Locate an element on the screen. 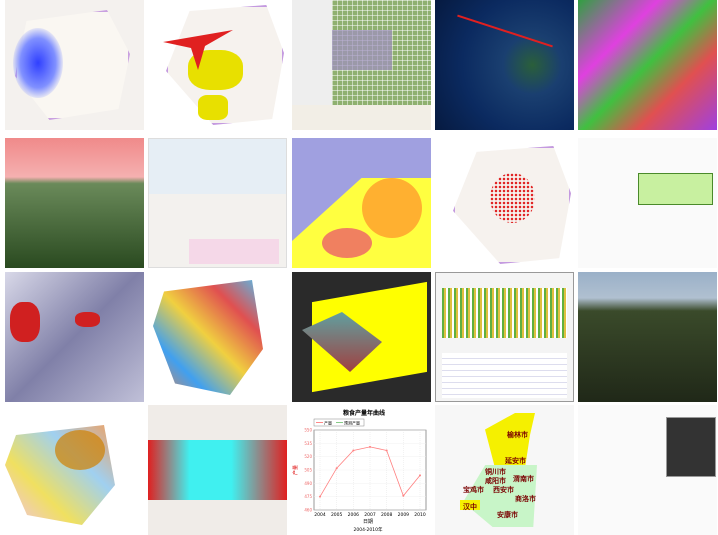 The image size is (718, 535). legend-label-yield: 产量 is located at coordinates (328, 423).